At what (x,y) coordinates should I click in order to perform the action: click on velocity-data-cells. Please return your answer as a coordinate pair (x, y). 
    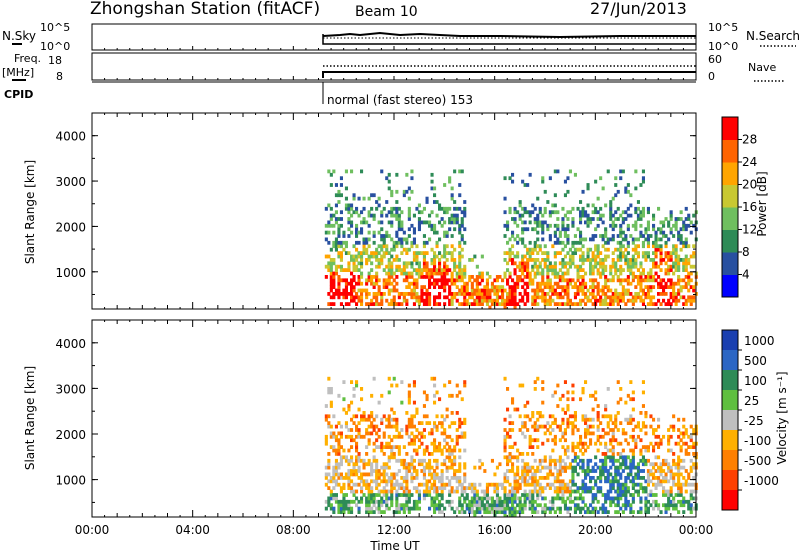
    Looking at the image, I should click on (511, 447).